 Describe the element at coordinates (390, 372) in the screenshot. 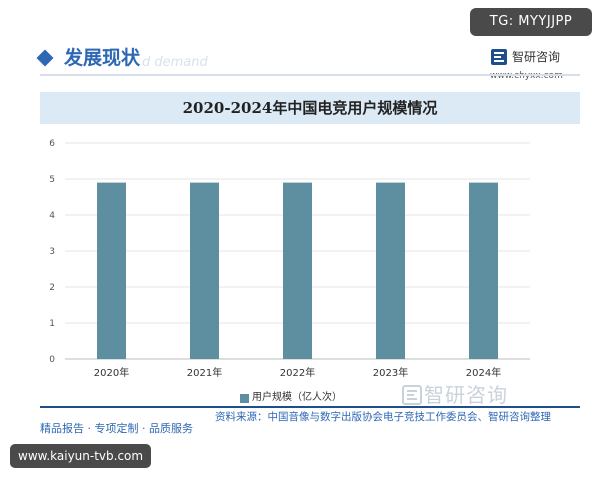

I see `x-tick-label: 2023年` at that location.